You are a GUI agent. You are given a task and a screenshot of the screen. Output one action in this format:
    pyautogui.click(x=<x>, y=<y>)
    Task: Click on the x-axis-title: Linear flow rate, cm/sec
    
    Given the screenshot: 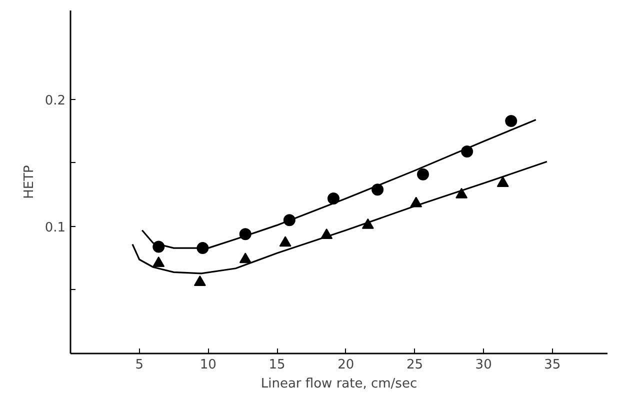 What is the action you would take?
    pyautogui.click(x=339, y=384)
    